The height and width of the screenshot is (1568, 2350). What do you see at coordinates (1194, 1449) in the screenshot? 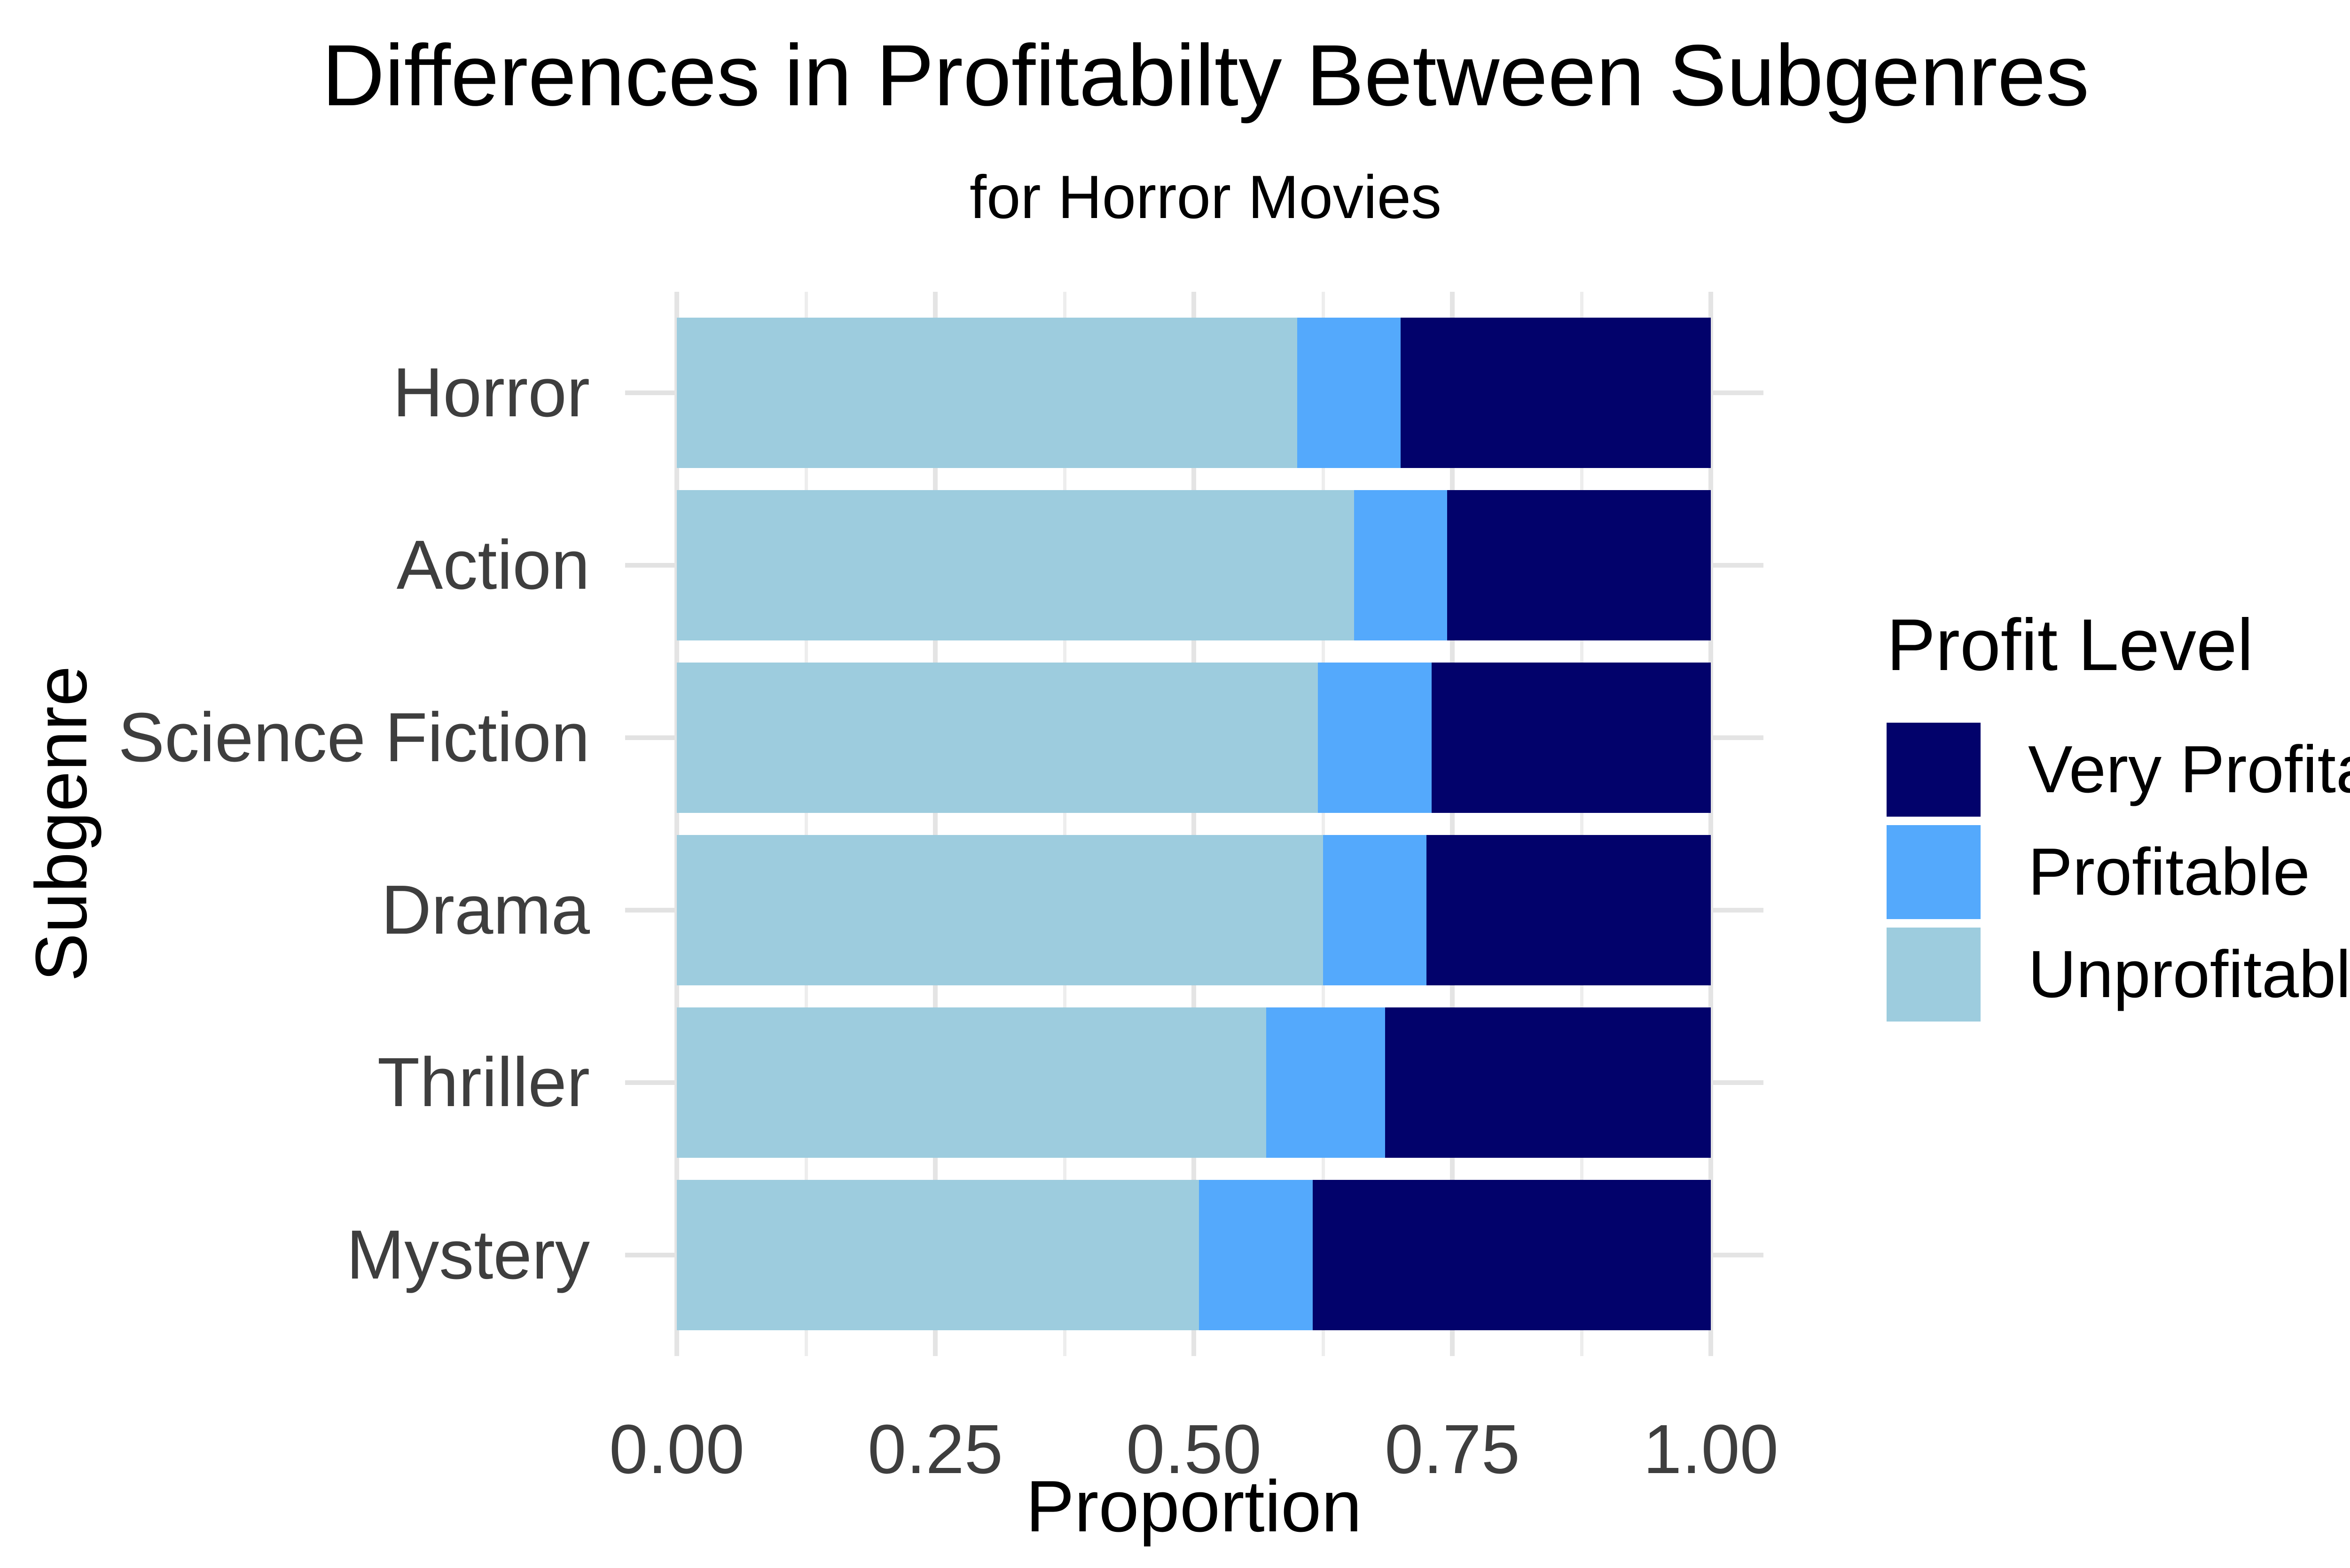
I see `x-tick-label: 0.50` at bounding box center [1194, 1449].